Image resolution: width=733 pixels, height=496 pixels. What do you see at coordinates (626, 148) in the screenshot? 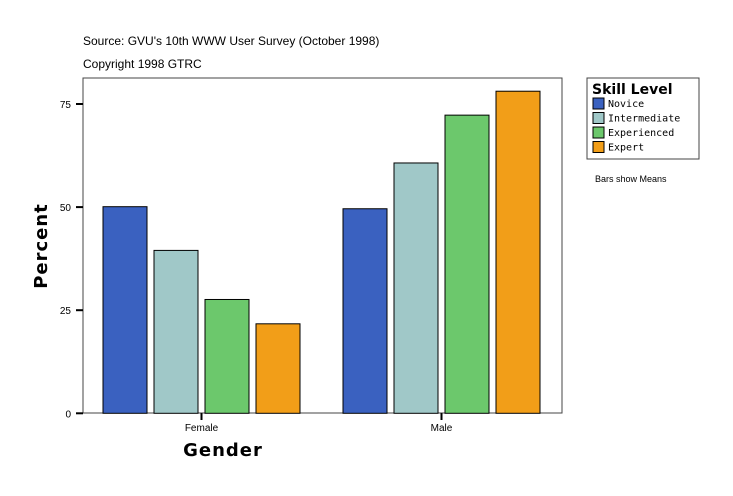
I see `legend-label-expert: Expert` at bounding box center [626, 148].